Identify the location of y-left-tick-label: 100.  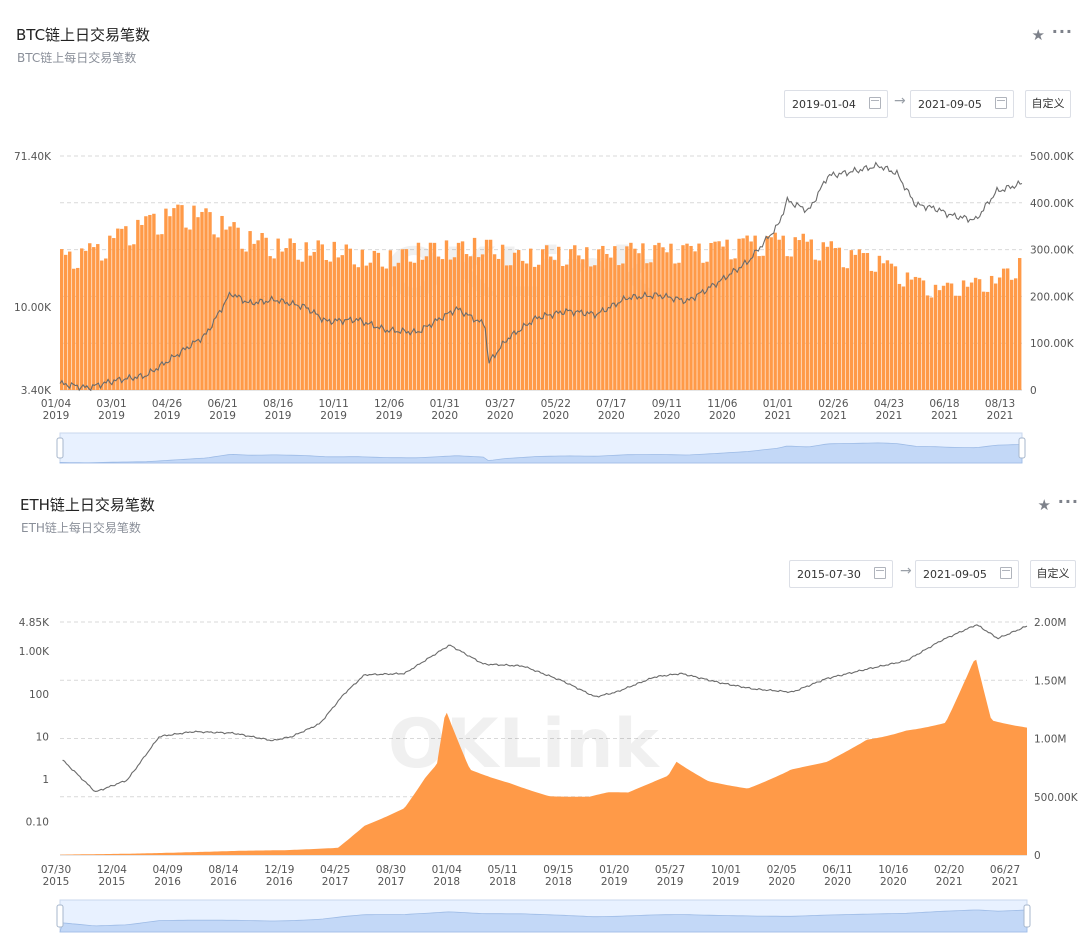
(39, 695).